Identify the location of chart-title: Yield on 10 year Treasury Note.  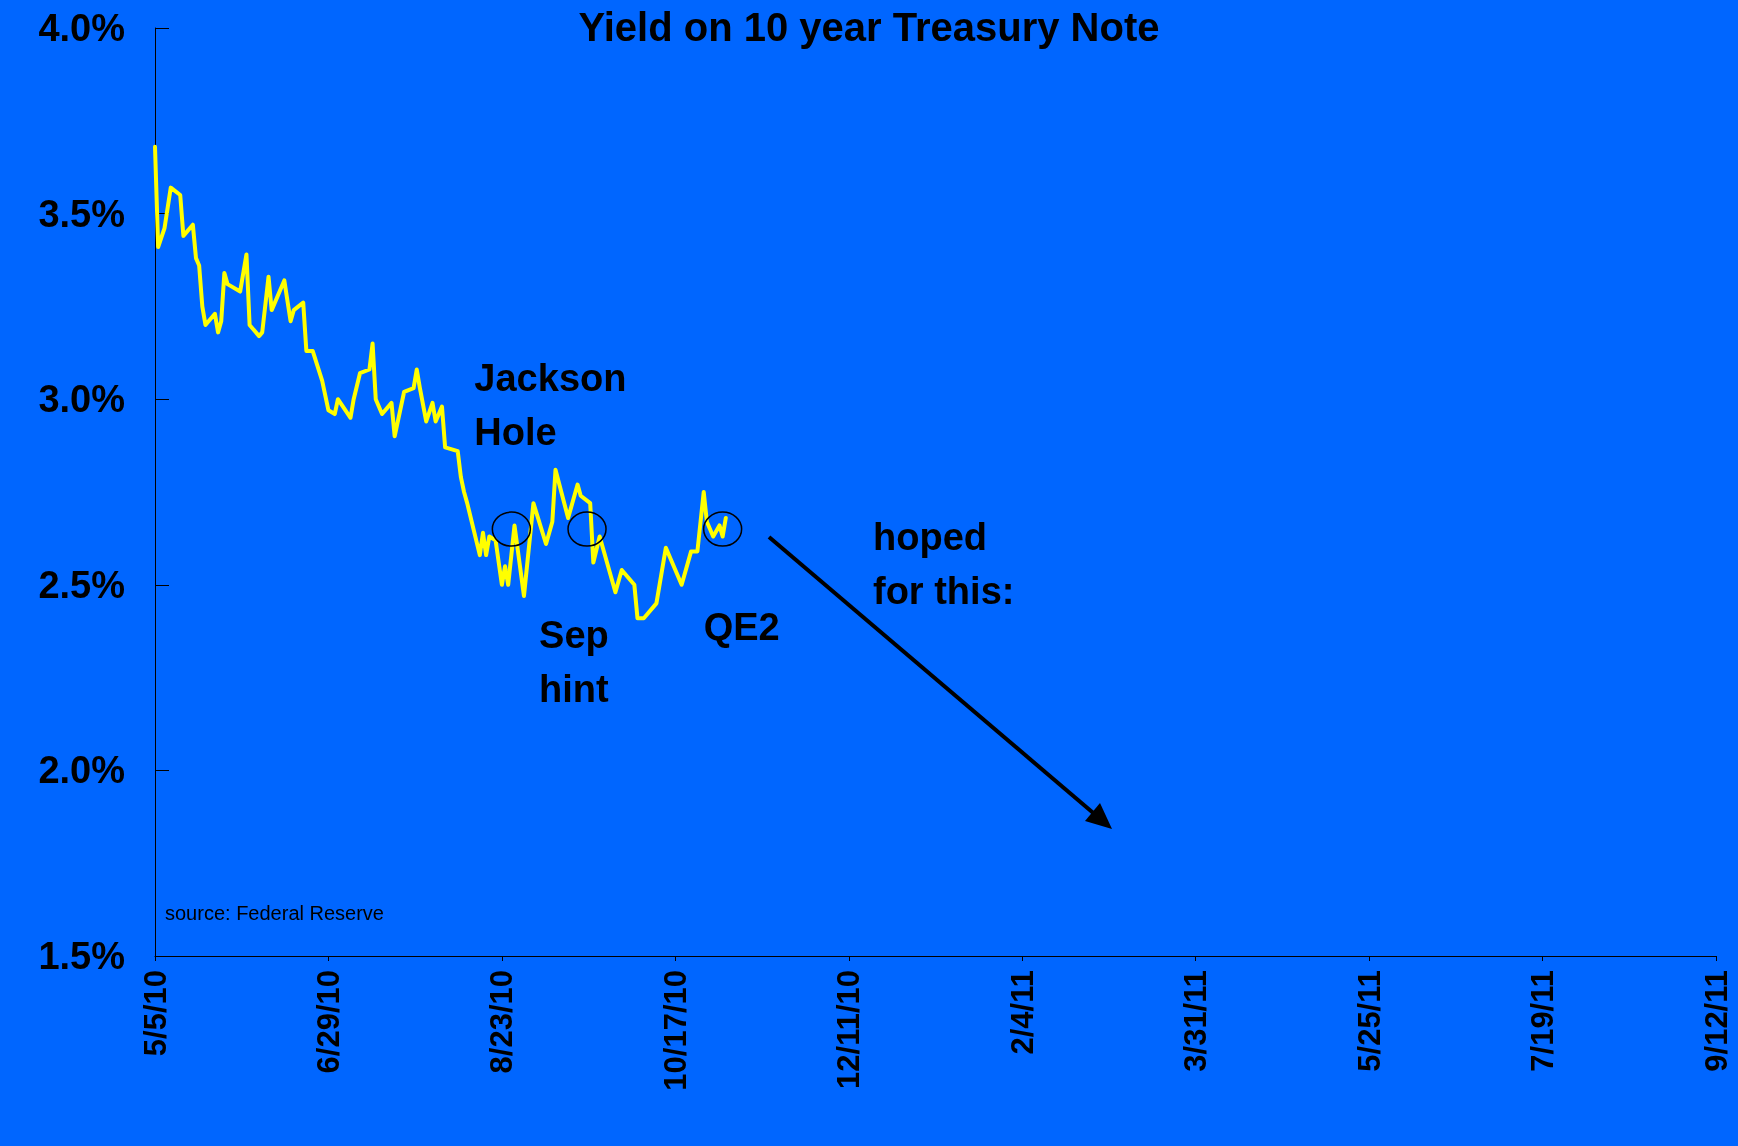
(869, 27).